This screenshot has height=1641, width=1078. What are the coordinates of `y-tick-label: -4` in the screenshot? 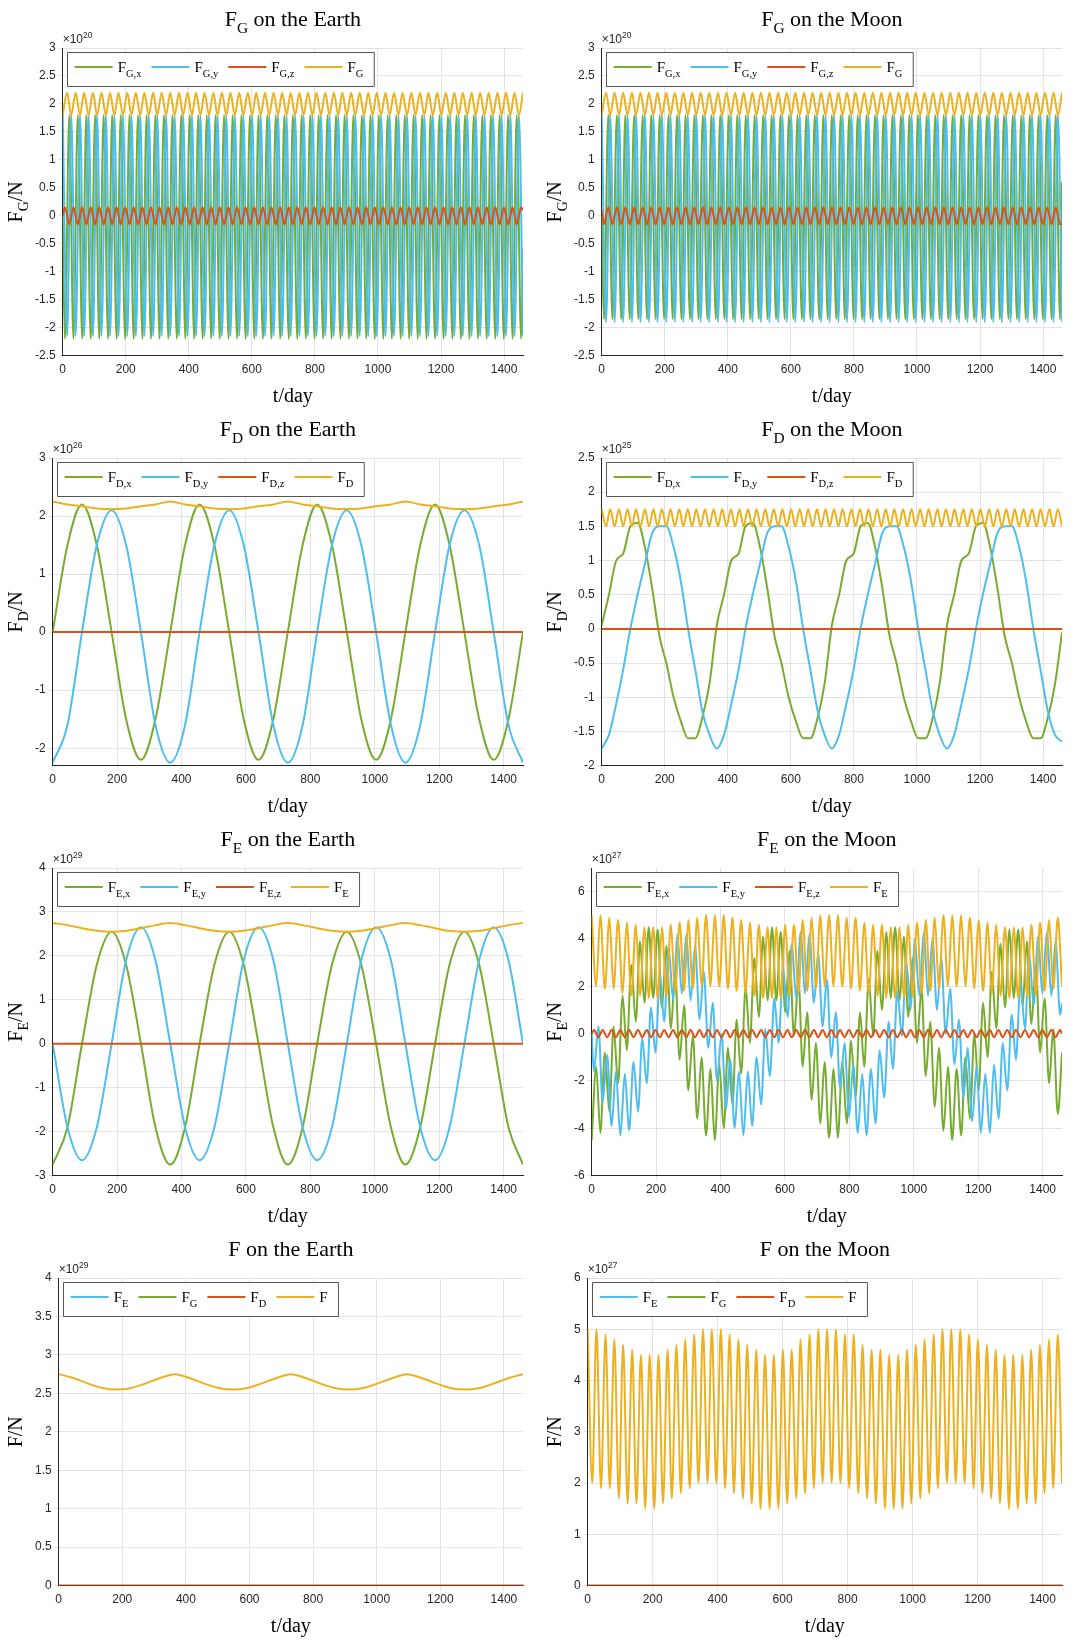 It's located at (579, 1127).